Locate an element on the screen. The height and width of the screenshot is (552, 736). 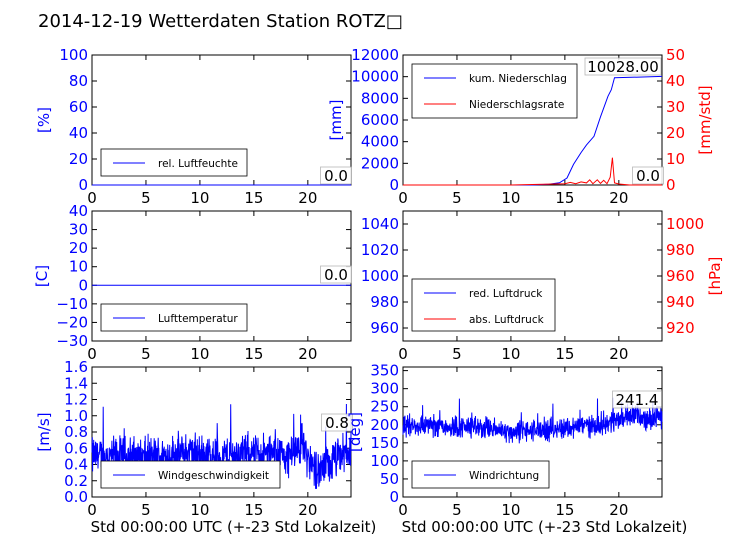
y-tick-label: 1020 is located at coordinates (380, 250).